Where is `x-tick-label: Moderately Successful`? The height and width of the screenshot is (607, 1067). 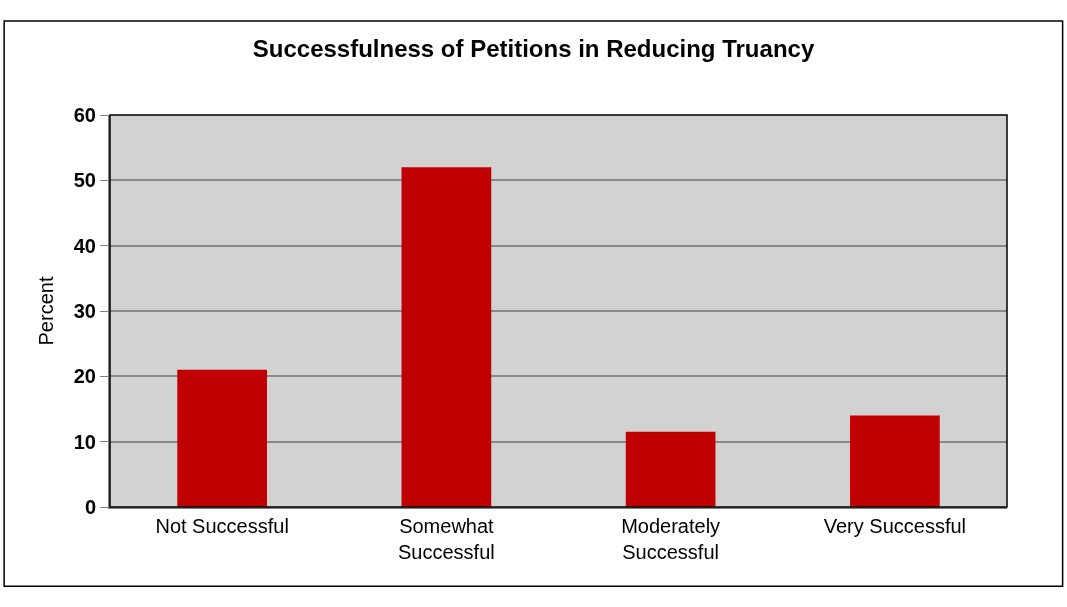
x-tick-label: Moderately Successful is located at coordinates (671, 539).